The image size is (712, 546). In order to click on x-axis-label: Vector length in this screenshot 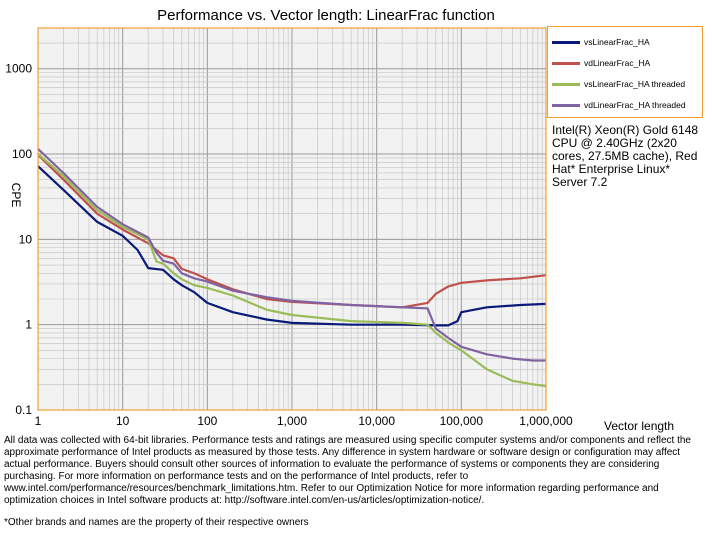, I will do `click(639, 426)`.